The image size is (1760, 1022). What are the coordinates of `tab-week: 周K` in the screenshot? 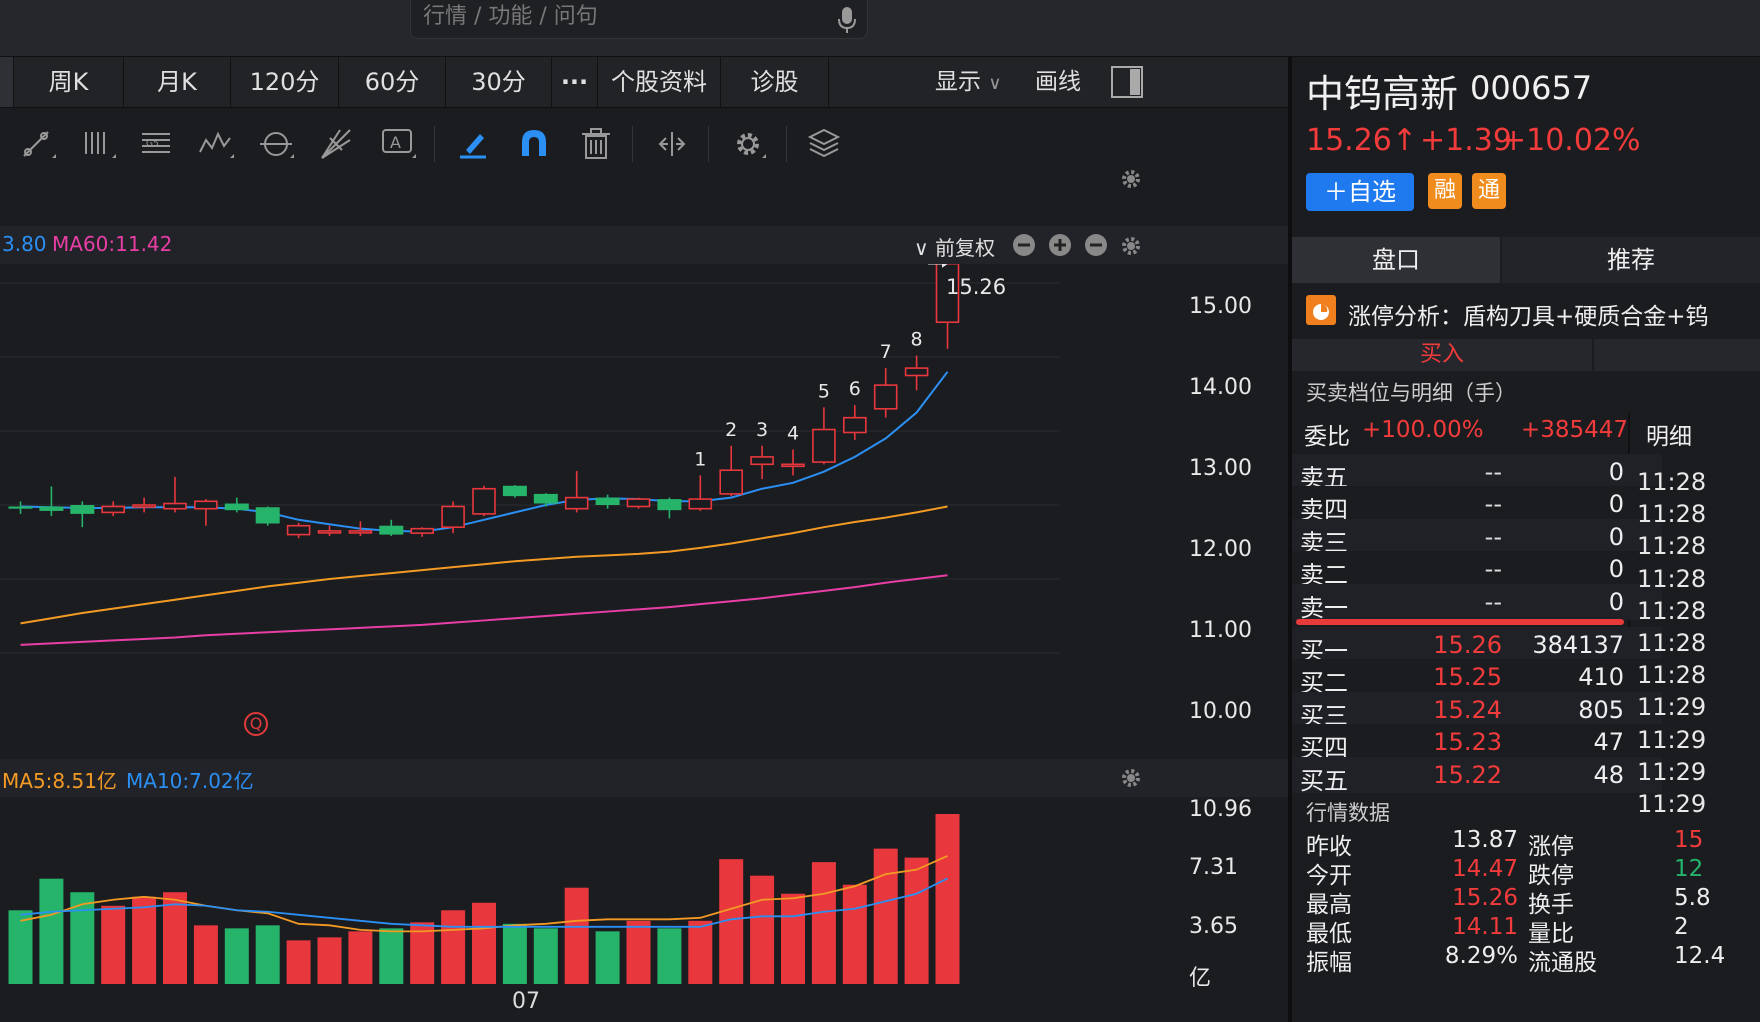 It's located at (69, 82).